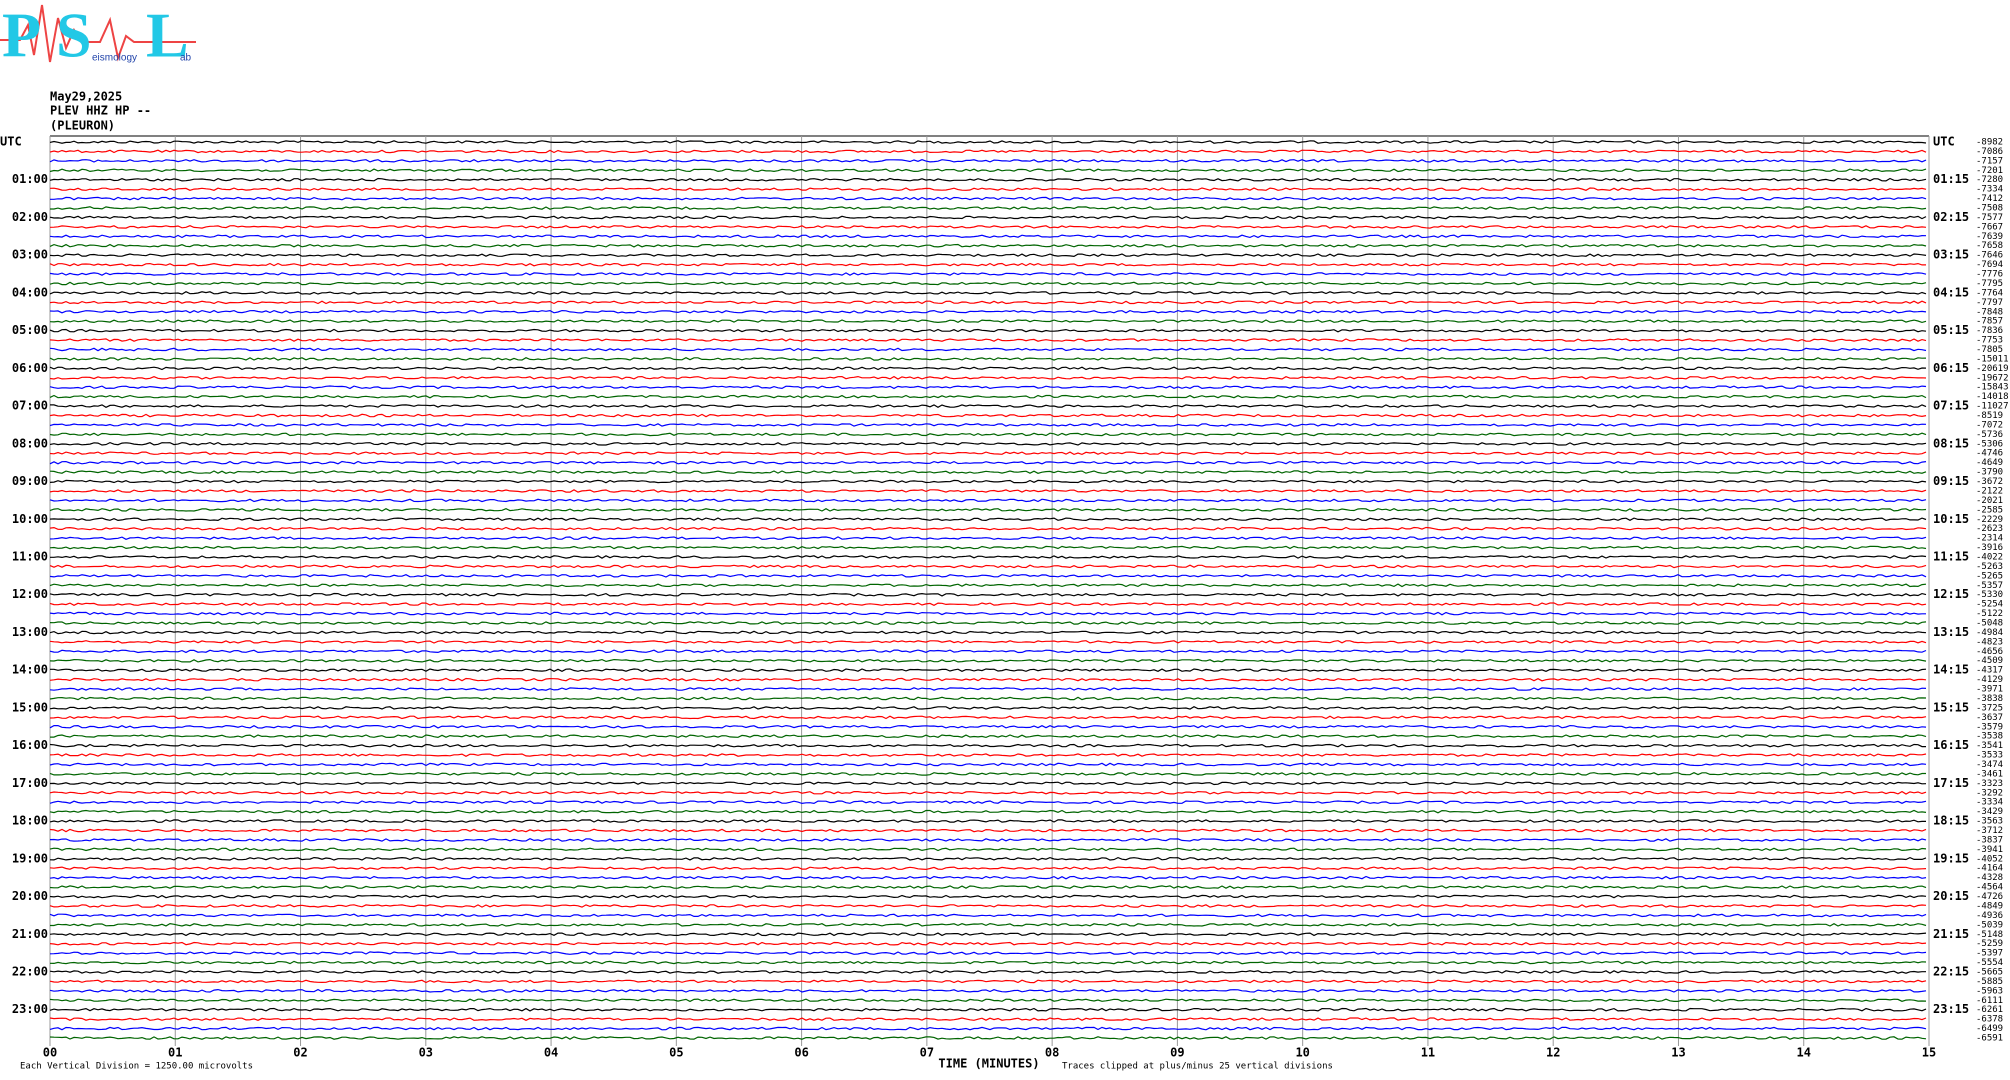  I want to click on hour-label: 11:00, so click(30, 556).